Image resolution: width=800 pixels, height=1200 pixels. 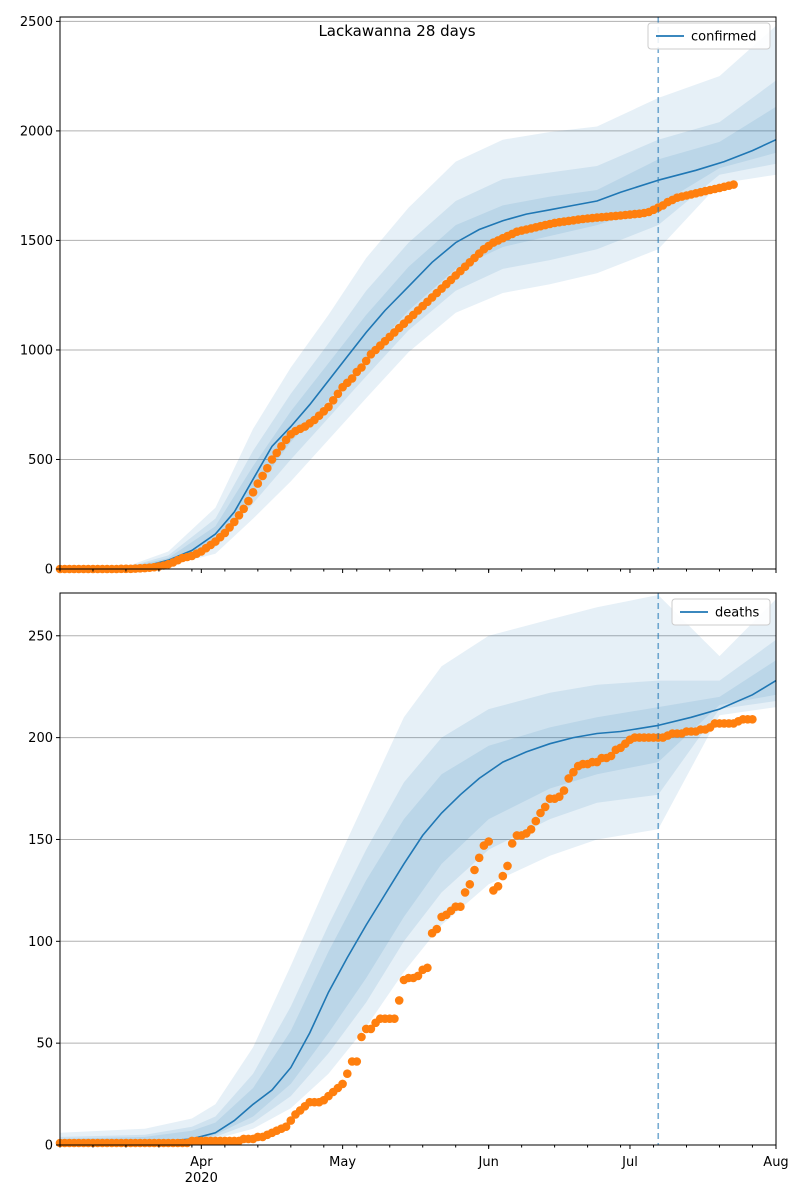 What do you see at coordinates (40, 460) in the screenshot?
I see `y-tick-label: 500` at bounding box center [40, 460].